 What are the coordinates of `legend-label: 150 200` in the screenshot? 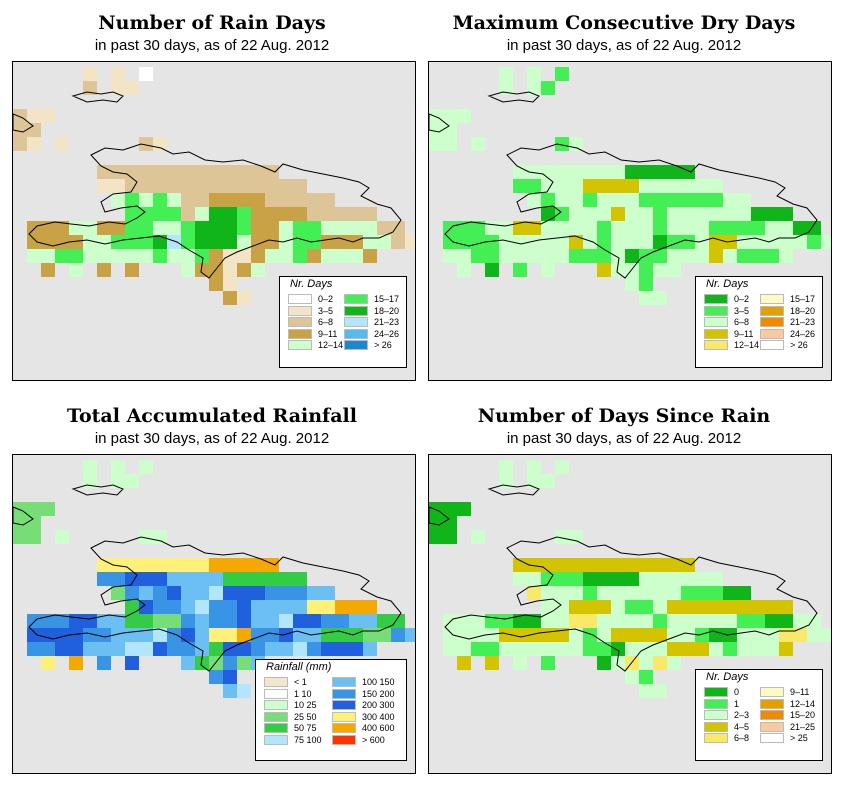 It's located at (378, 693).